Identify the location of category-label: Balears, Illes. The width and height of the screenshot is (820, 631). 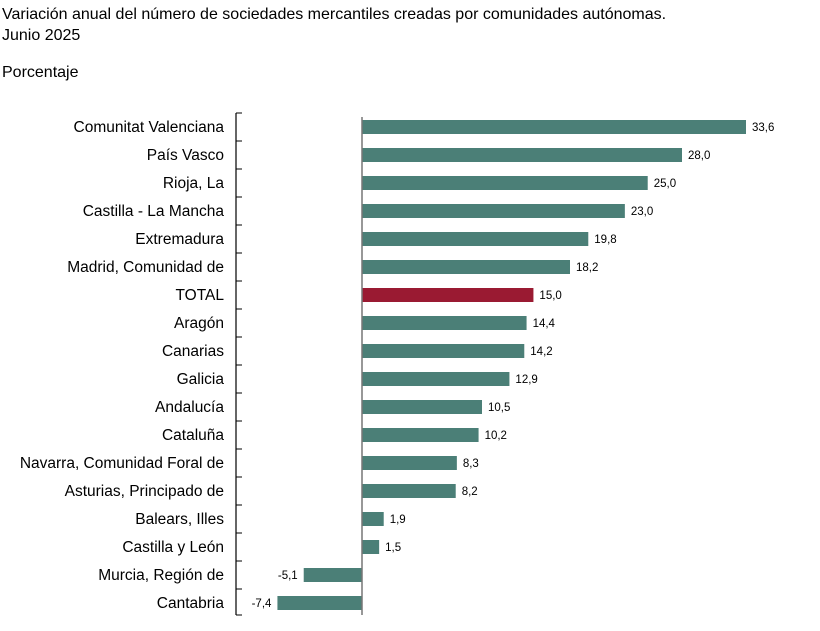
(179, 519).